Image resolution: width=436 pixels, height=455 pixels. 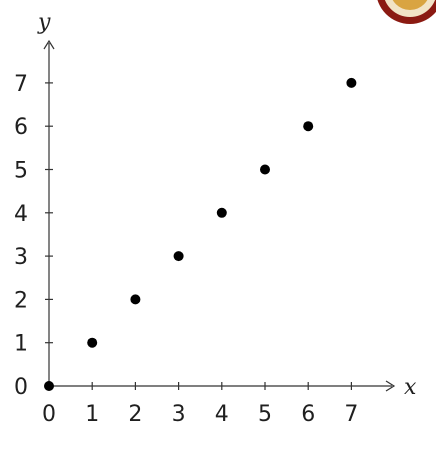 What do you see at coordinates (179, 414) in the screenshot?
I see `x-tick-label: 3` at bounding box center [179, 414].